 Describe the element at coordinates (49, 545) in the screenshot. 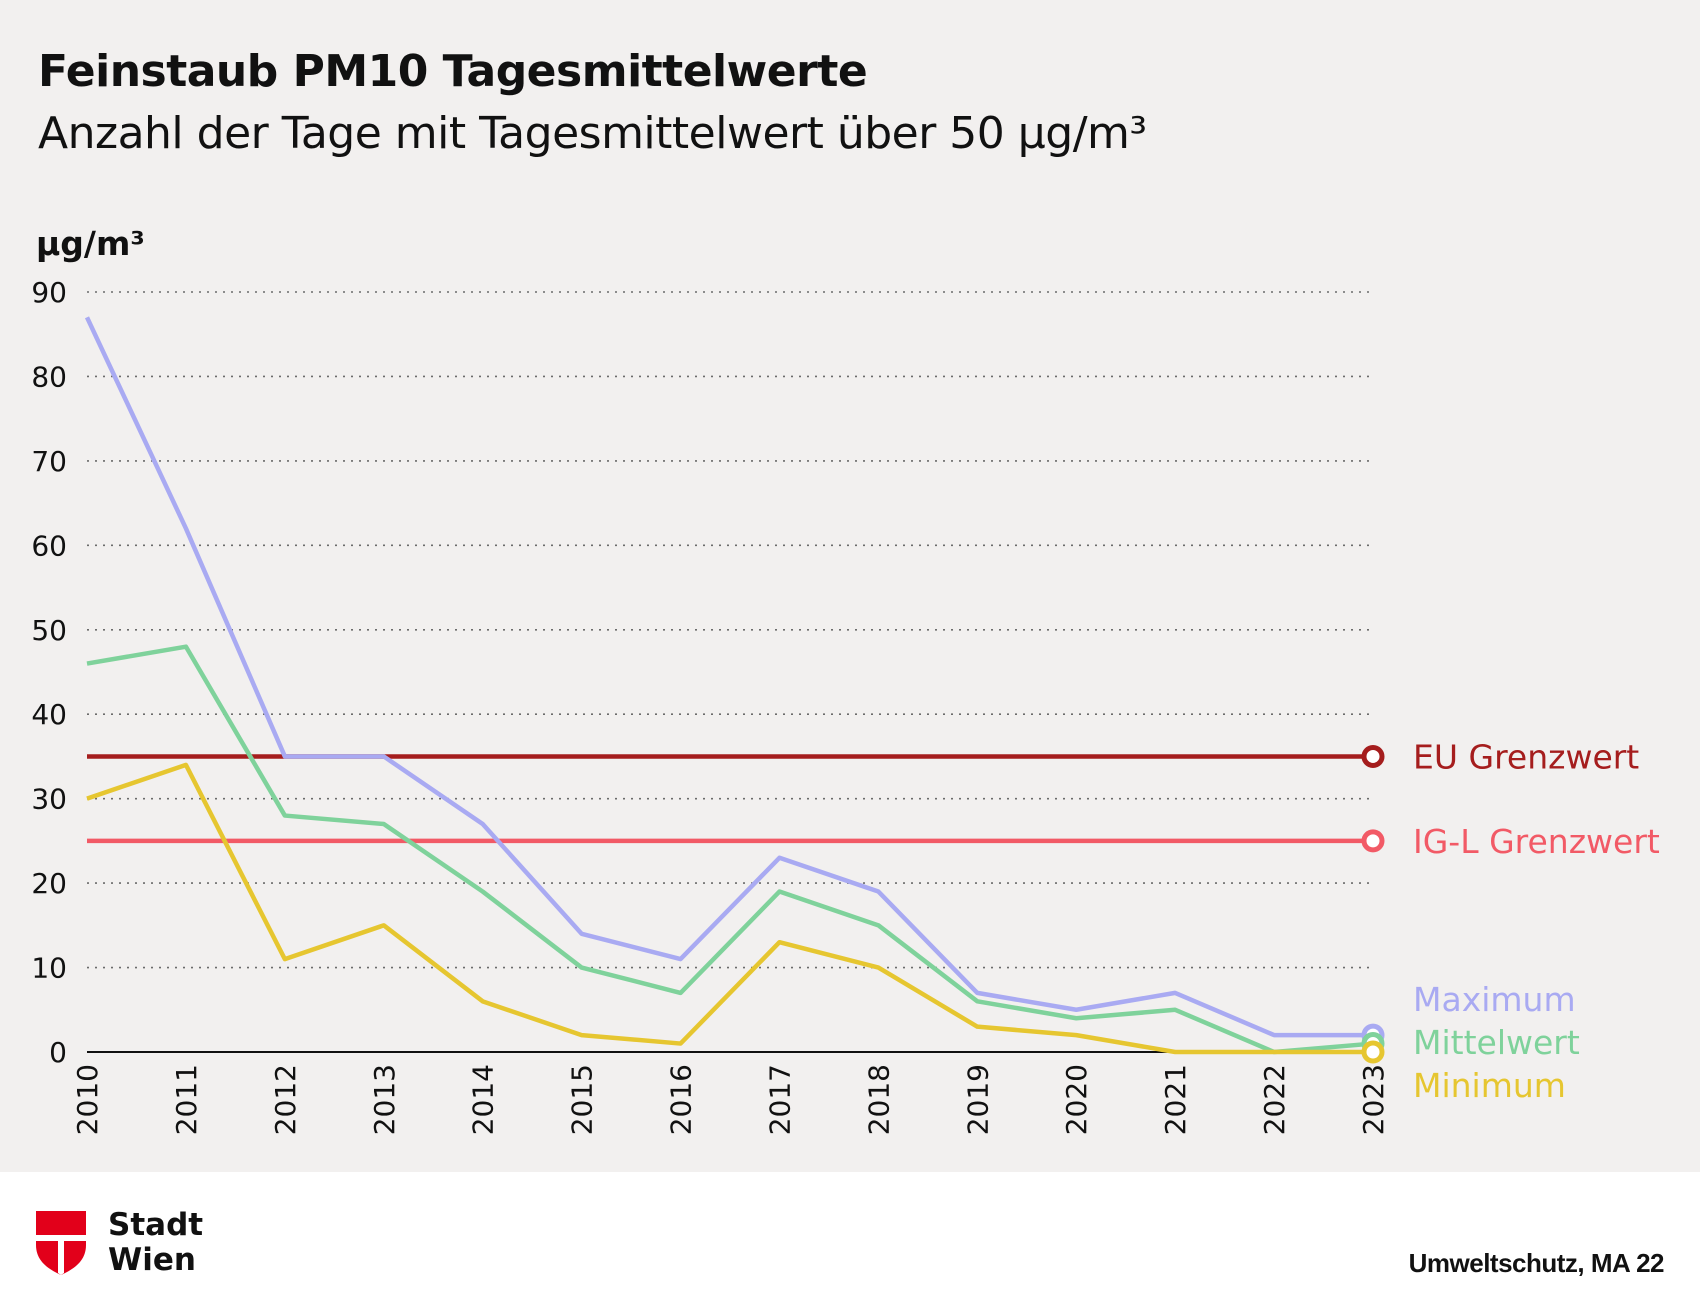

I see `y-tick-label: 60` at that location.